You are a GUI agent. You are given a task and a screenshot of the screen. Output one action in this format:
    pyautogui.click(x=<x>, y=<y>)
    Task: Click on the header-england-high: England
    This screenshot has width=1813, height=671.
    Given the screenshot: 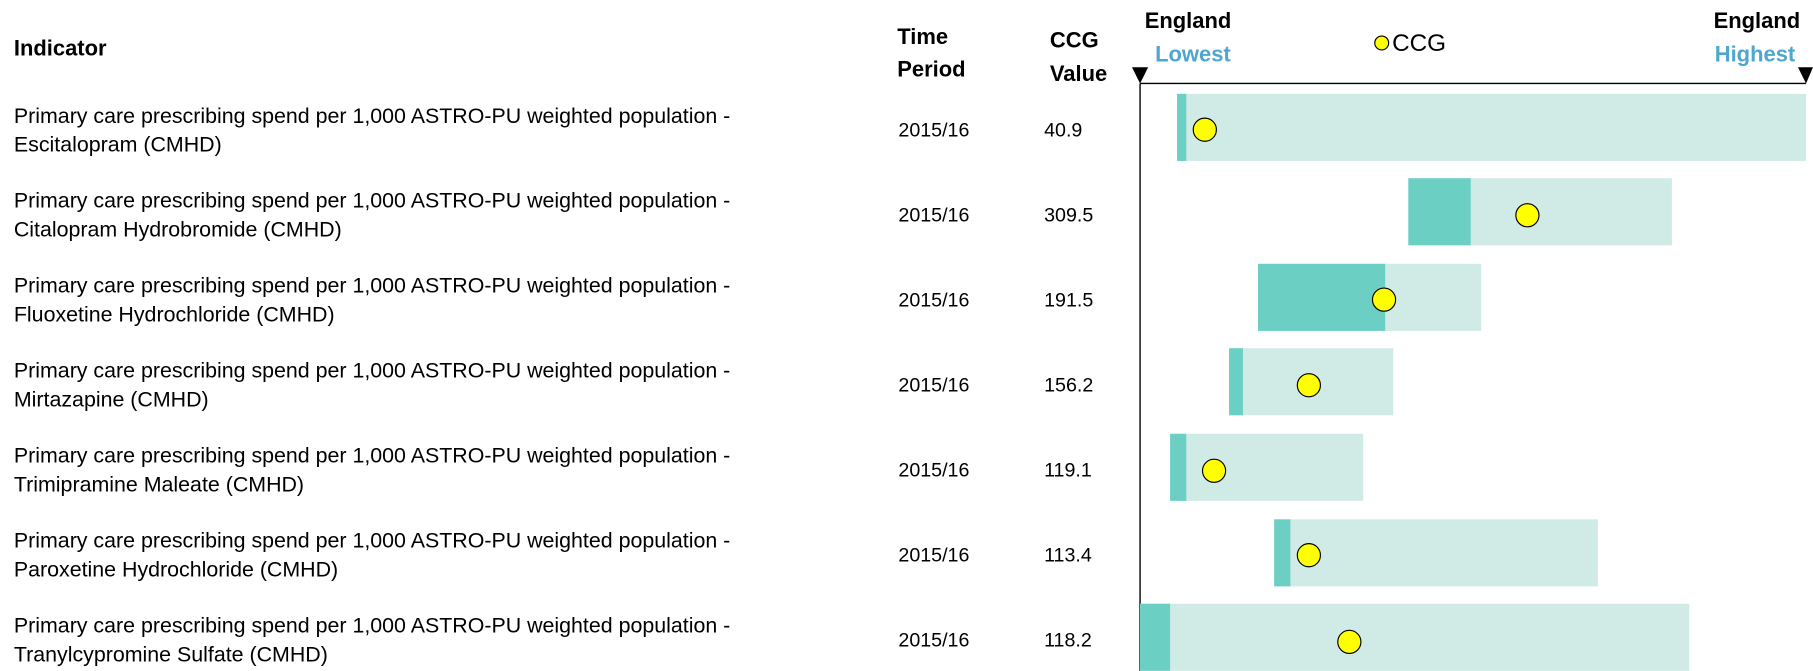 What is the action you would take?
    pyautogui.click(x=1757, y=20)
    